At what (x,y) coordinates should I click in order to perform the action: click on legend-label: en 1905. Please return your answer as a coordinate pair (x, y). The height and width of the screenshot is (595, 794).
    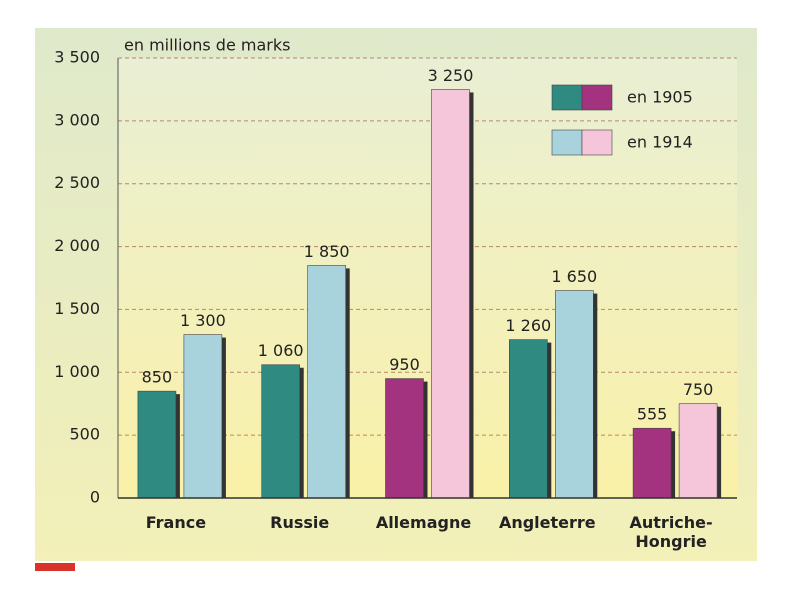
    Looking at the image, I should click on (660, 97).